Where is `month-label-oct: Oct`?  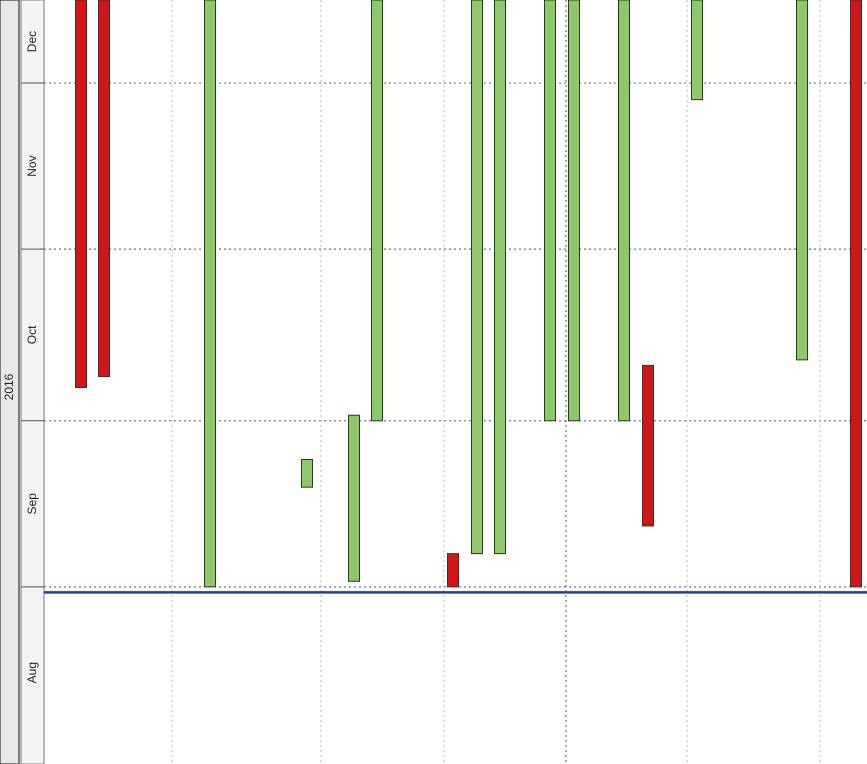 month-label-oct: Oct is located at coordinates (32, 334).